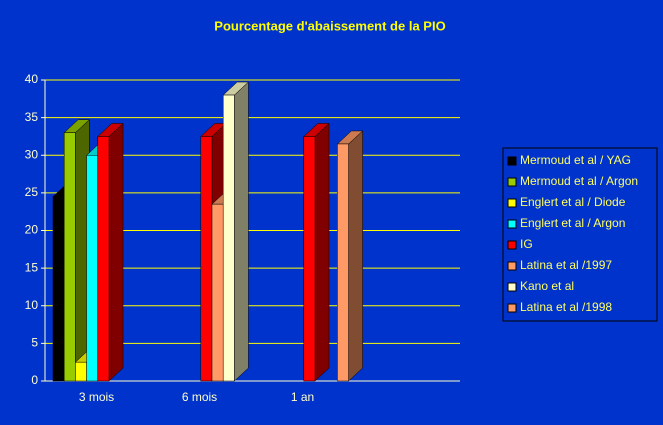 This screenshot has width=663, height=425. I want to click on legend-label: Englert et al / Diode, so click(573, 202).